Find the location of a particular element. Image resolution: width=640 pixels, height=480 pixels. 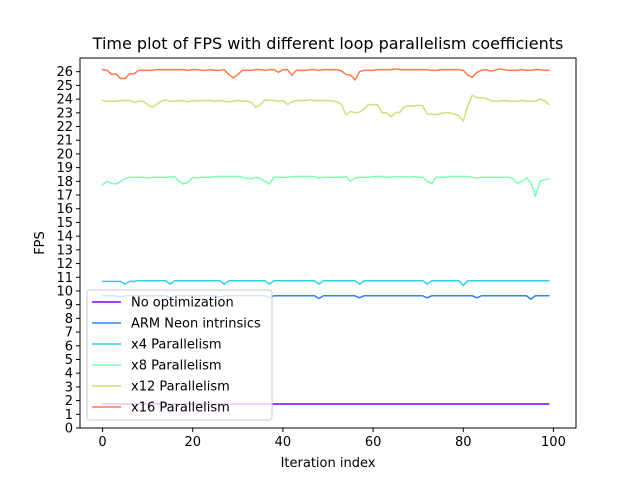

x-tick-label: 100 is located at coordinates (553, 442).